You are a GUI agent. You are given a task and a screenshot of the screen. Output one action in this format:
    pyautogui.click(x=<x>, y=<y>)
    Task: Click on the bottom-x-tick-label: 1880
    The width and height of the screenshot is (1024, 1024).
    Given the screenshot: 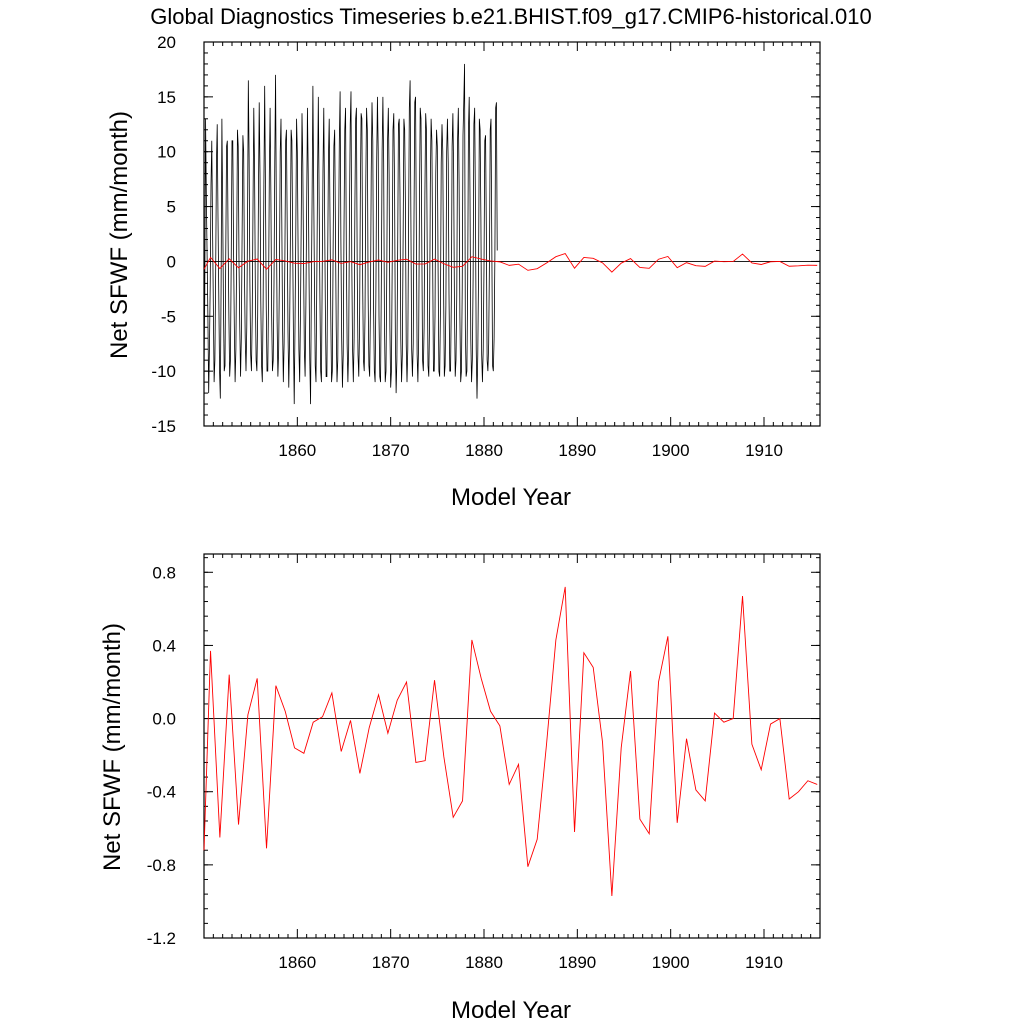 What is the action you would take?
    pyautogui.click(x=484, y=962)
    